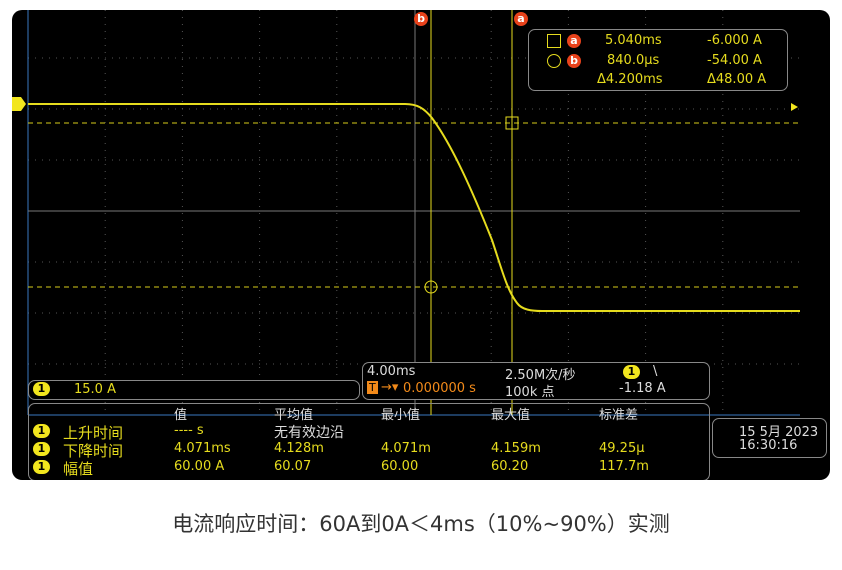  What do you see at coordinates (19, 104) in the screenshot?
I see `channel-1-ground-marker` at bounding box center [19, 104].